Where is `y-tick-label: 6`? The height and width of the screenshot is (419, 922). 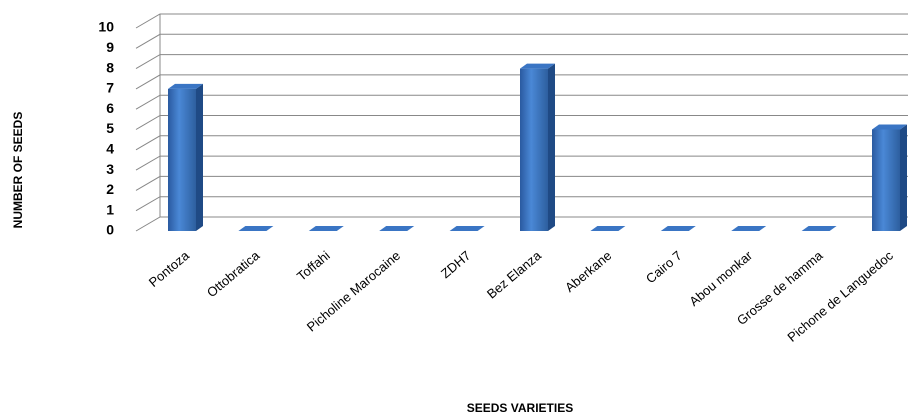
y-tick-label: 6 is located at coordinates (110, 108).